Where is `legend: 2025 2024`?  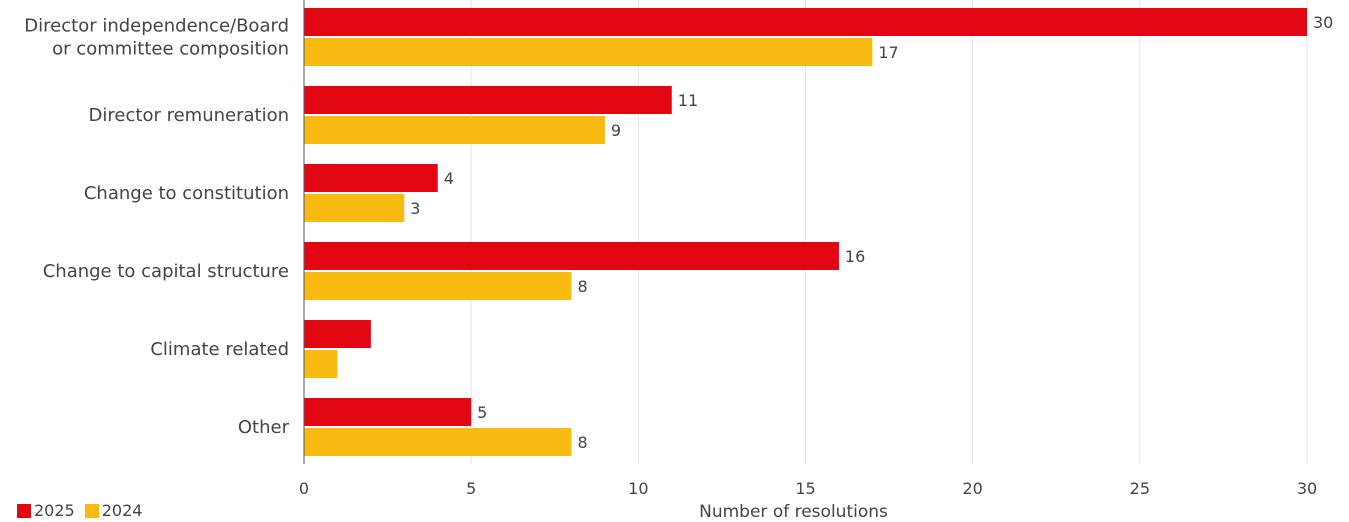
legend: 2025 2024 is located at coordinates (84, 510).